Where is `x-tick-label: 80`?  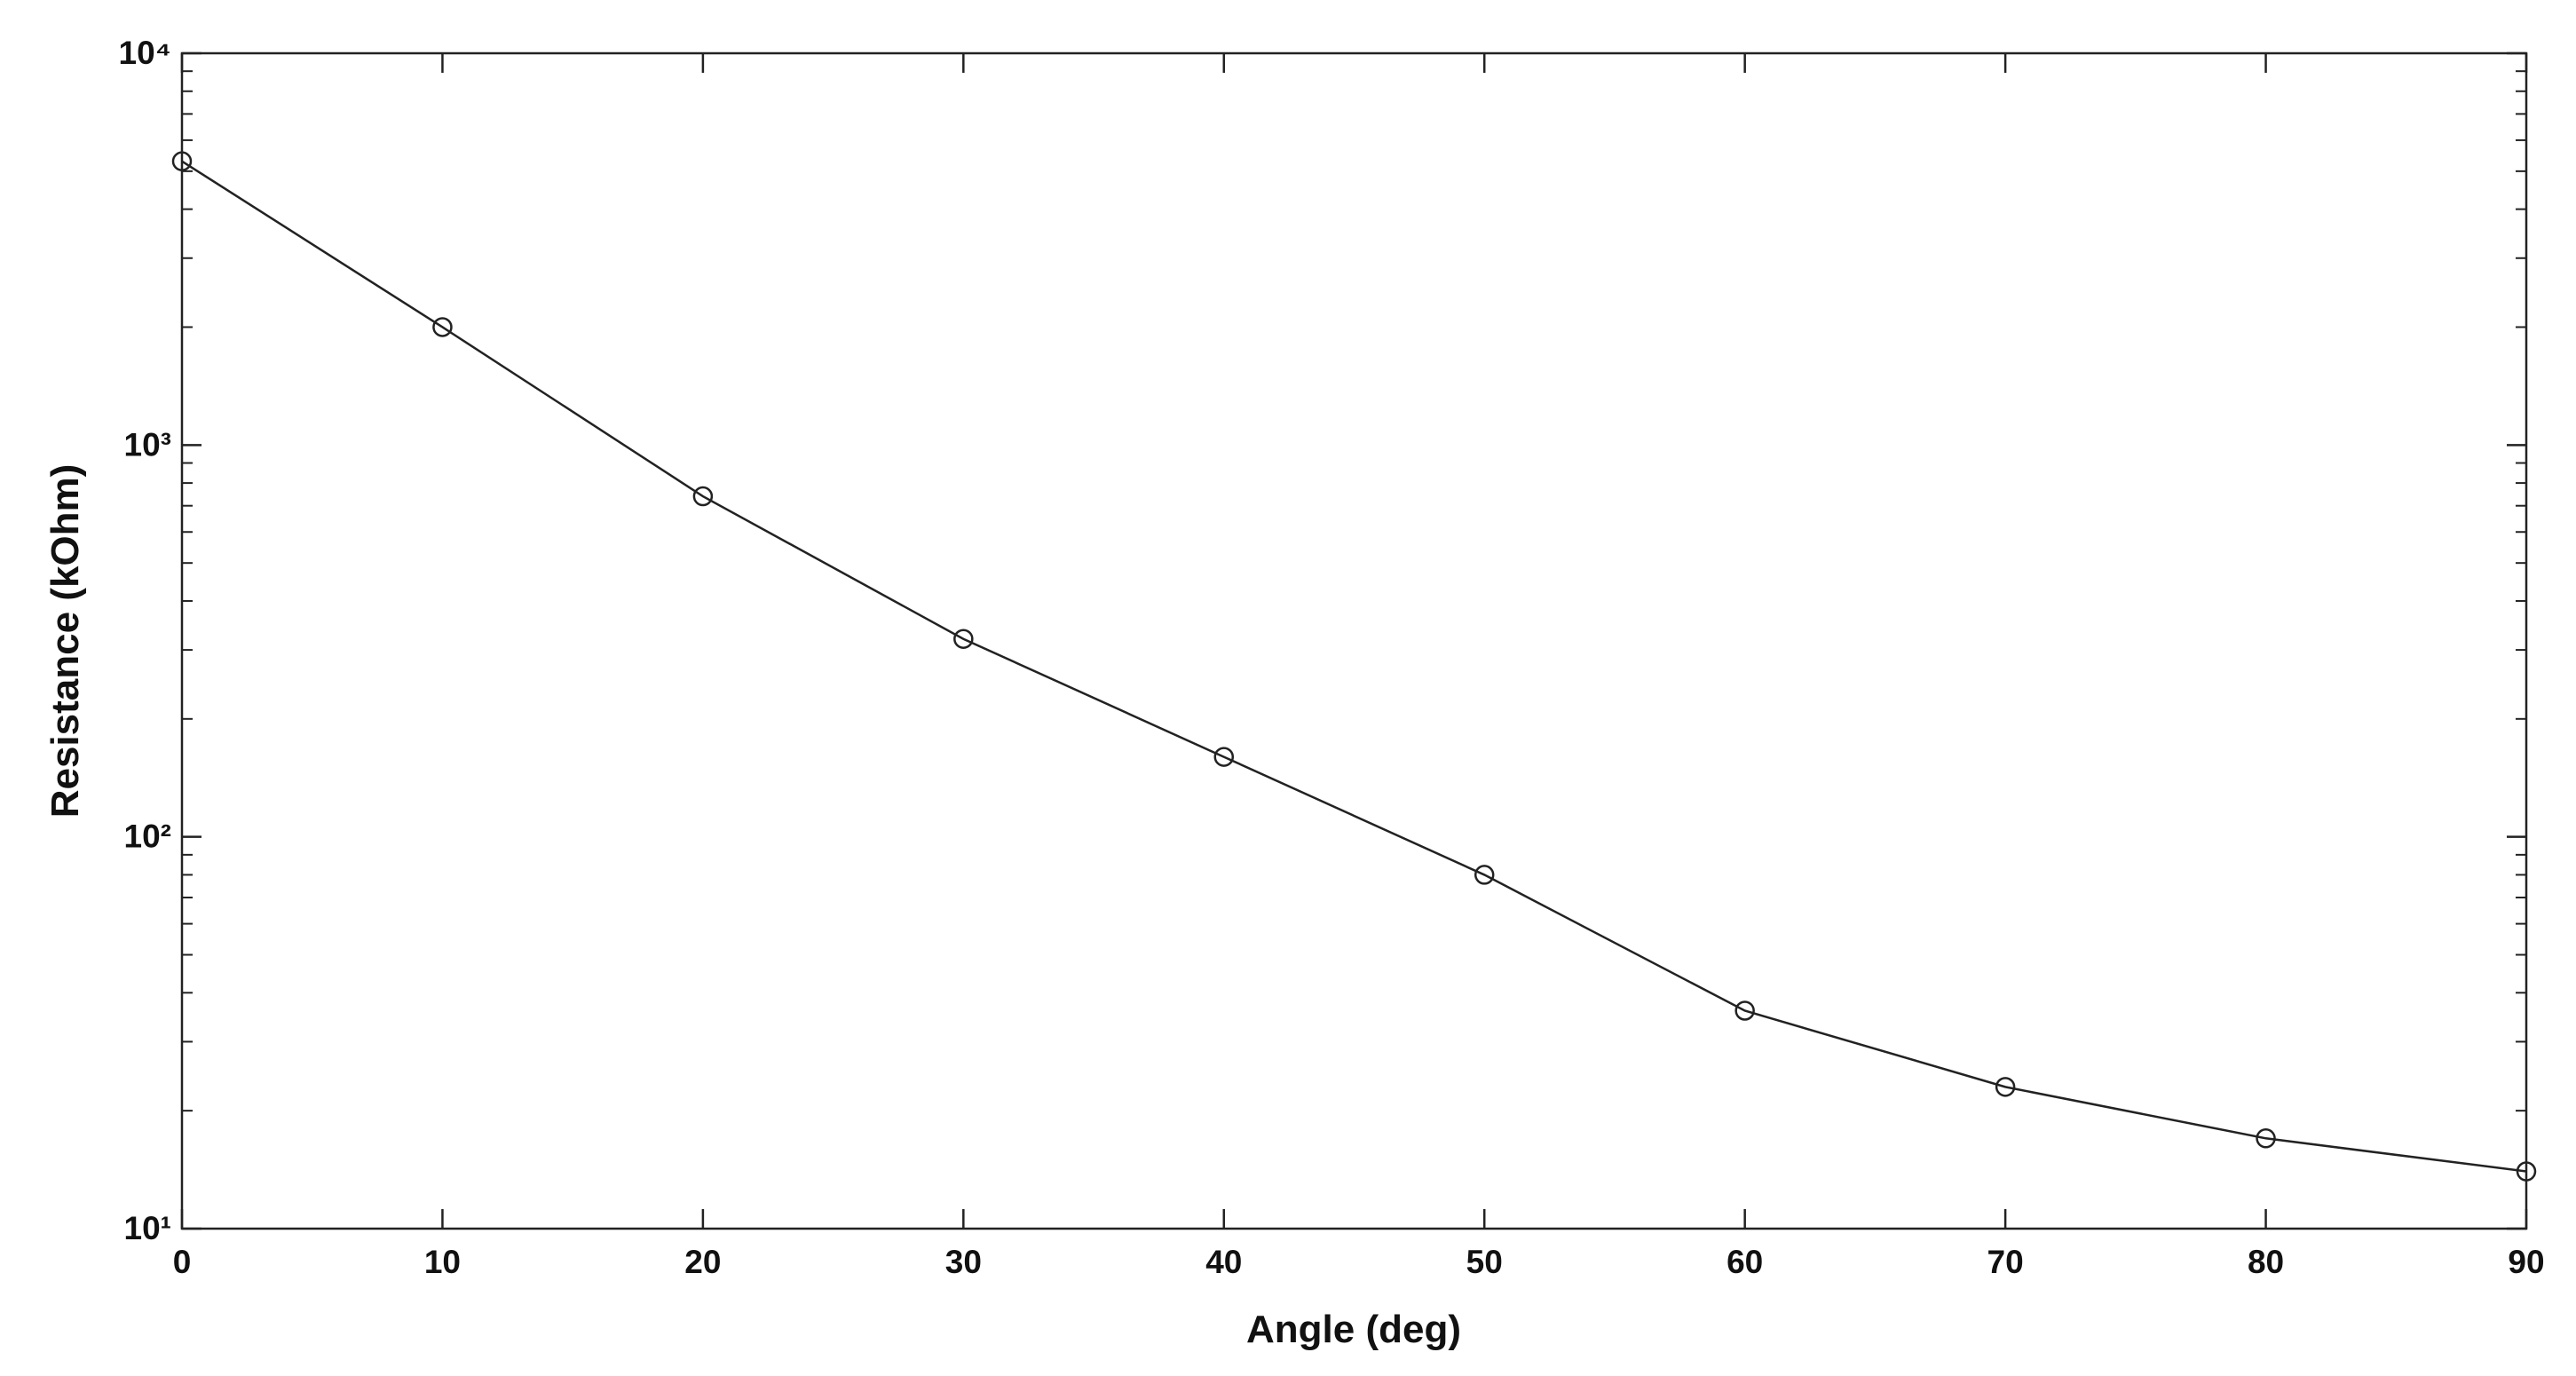 x-tick-label: 80 is located at coordinates (2266, 1262).